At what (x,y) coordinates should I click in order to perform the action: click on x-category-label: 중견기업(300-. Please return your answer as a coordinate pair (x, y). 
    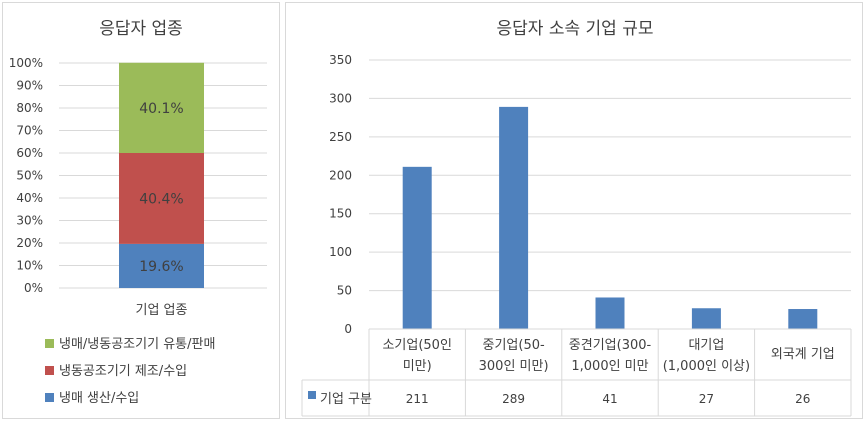
    Looking at the image, I should click on (610, 345).